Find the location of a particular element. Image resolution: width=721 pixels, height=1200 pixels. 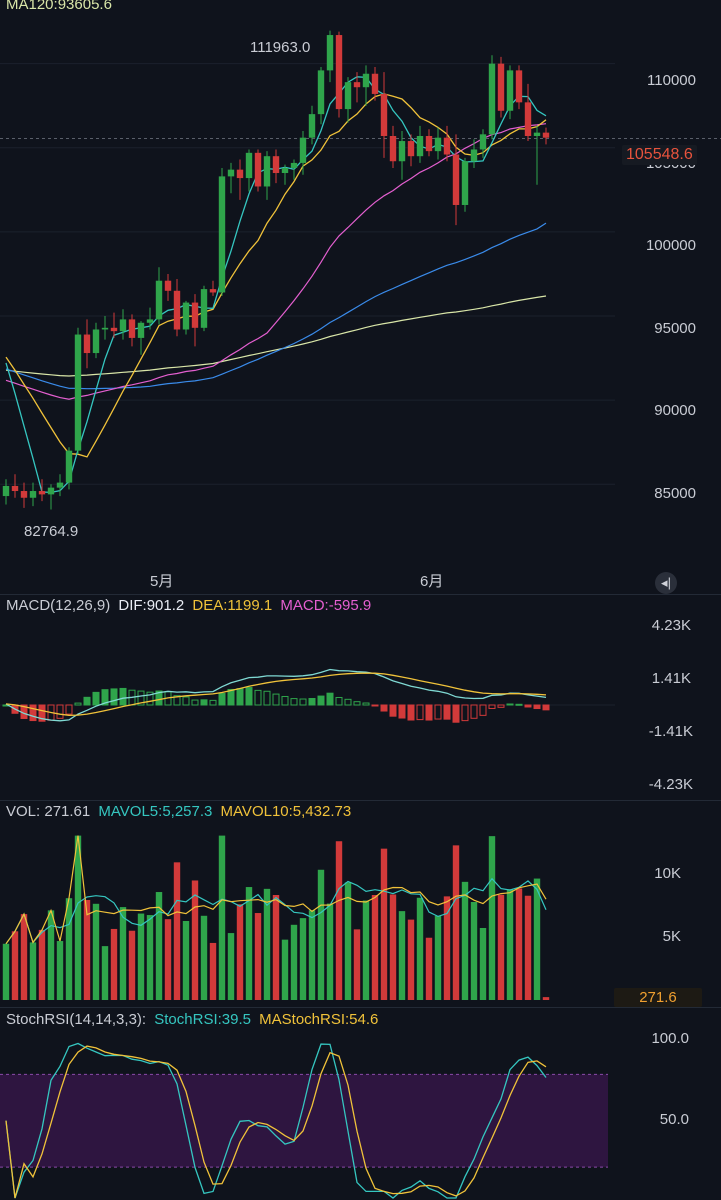

current-price-tag: 105548.6 is located at coordinates (659, 155).